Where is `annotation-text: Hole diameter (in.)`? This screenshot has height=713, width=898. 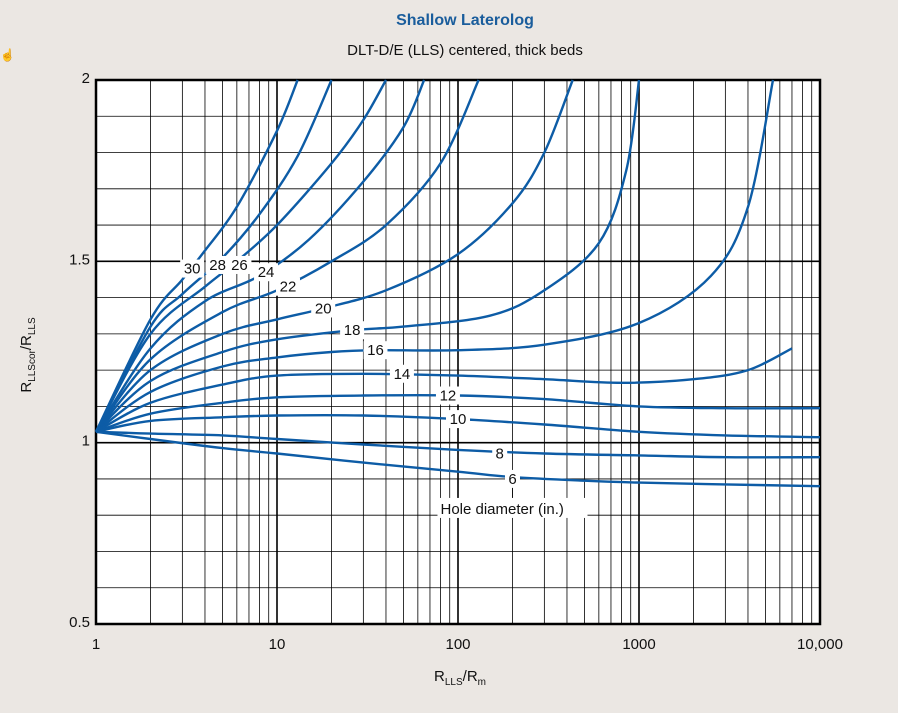
annotation-text: Hole diameter (in.) is located at coordinates (501, 509).